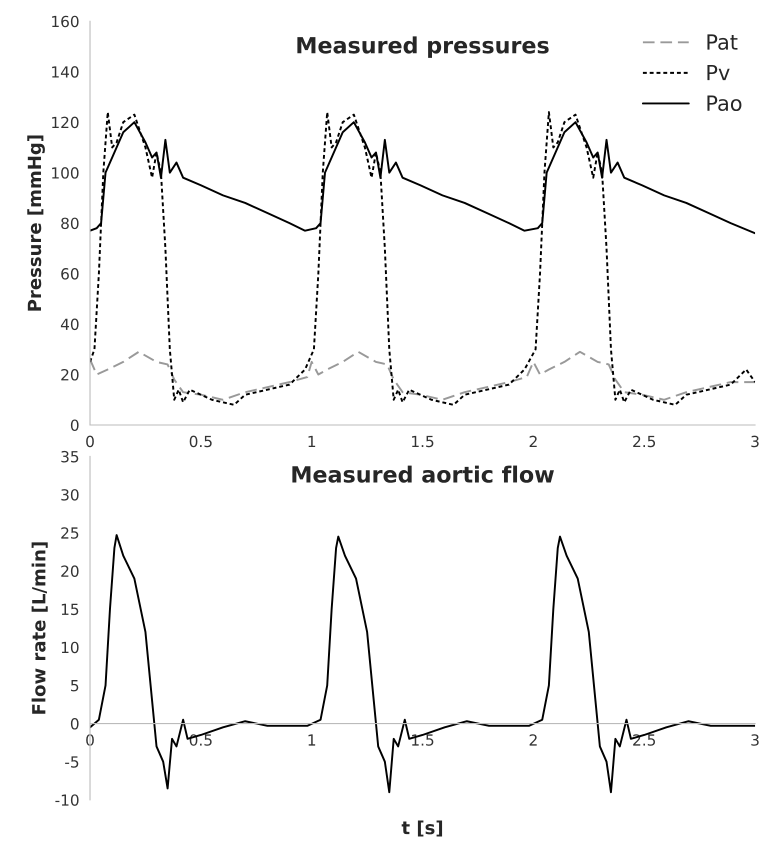 The width and height of the screenshot is (776, 850). What do you see at coordinates (423, 375) in the screenshot?
I see `line-series` at bounding box center [423, 375].